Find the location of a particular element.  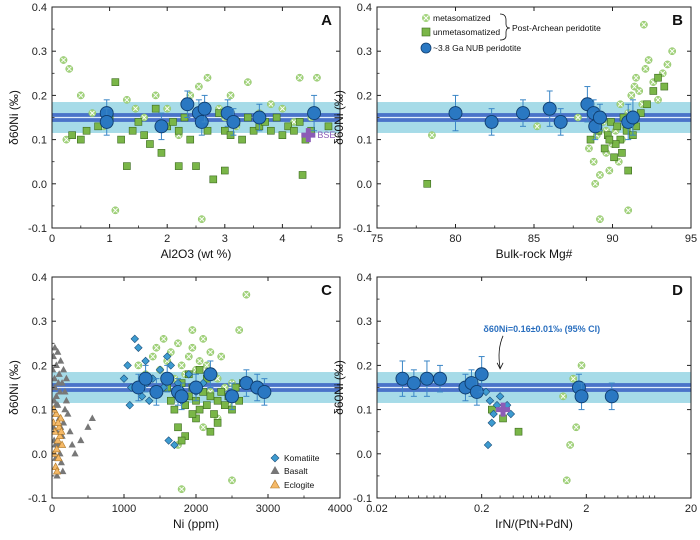

panel-d-bse-marker is located at coordinates (503, 409).